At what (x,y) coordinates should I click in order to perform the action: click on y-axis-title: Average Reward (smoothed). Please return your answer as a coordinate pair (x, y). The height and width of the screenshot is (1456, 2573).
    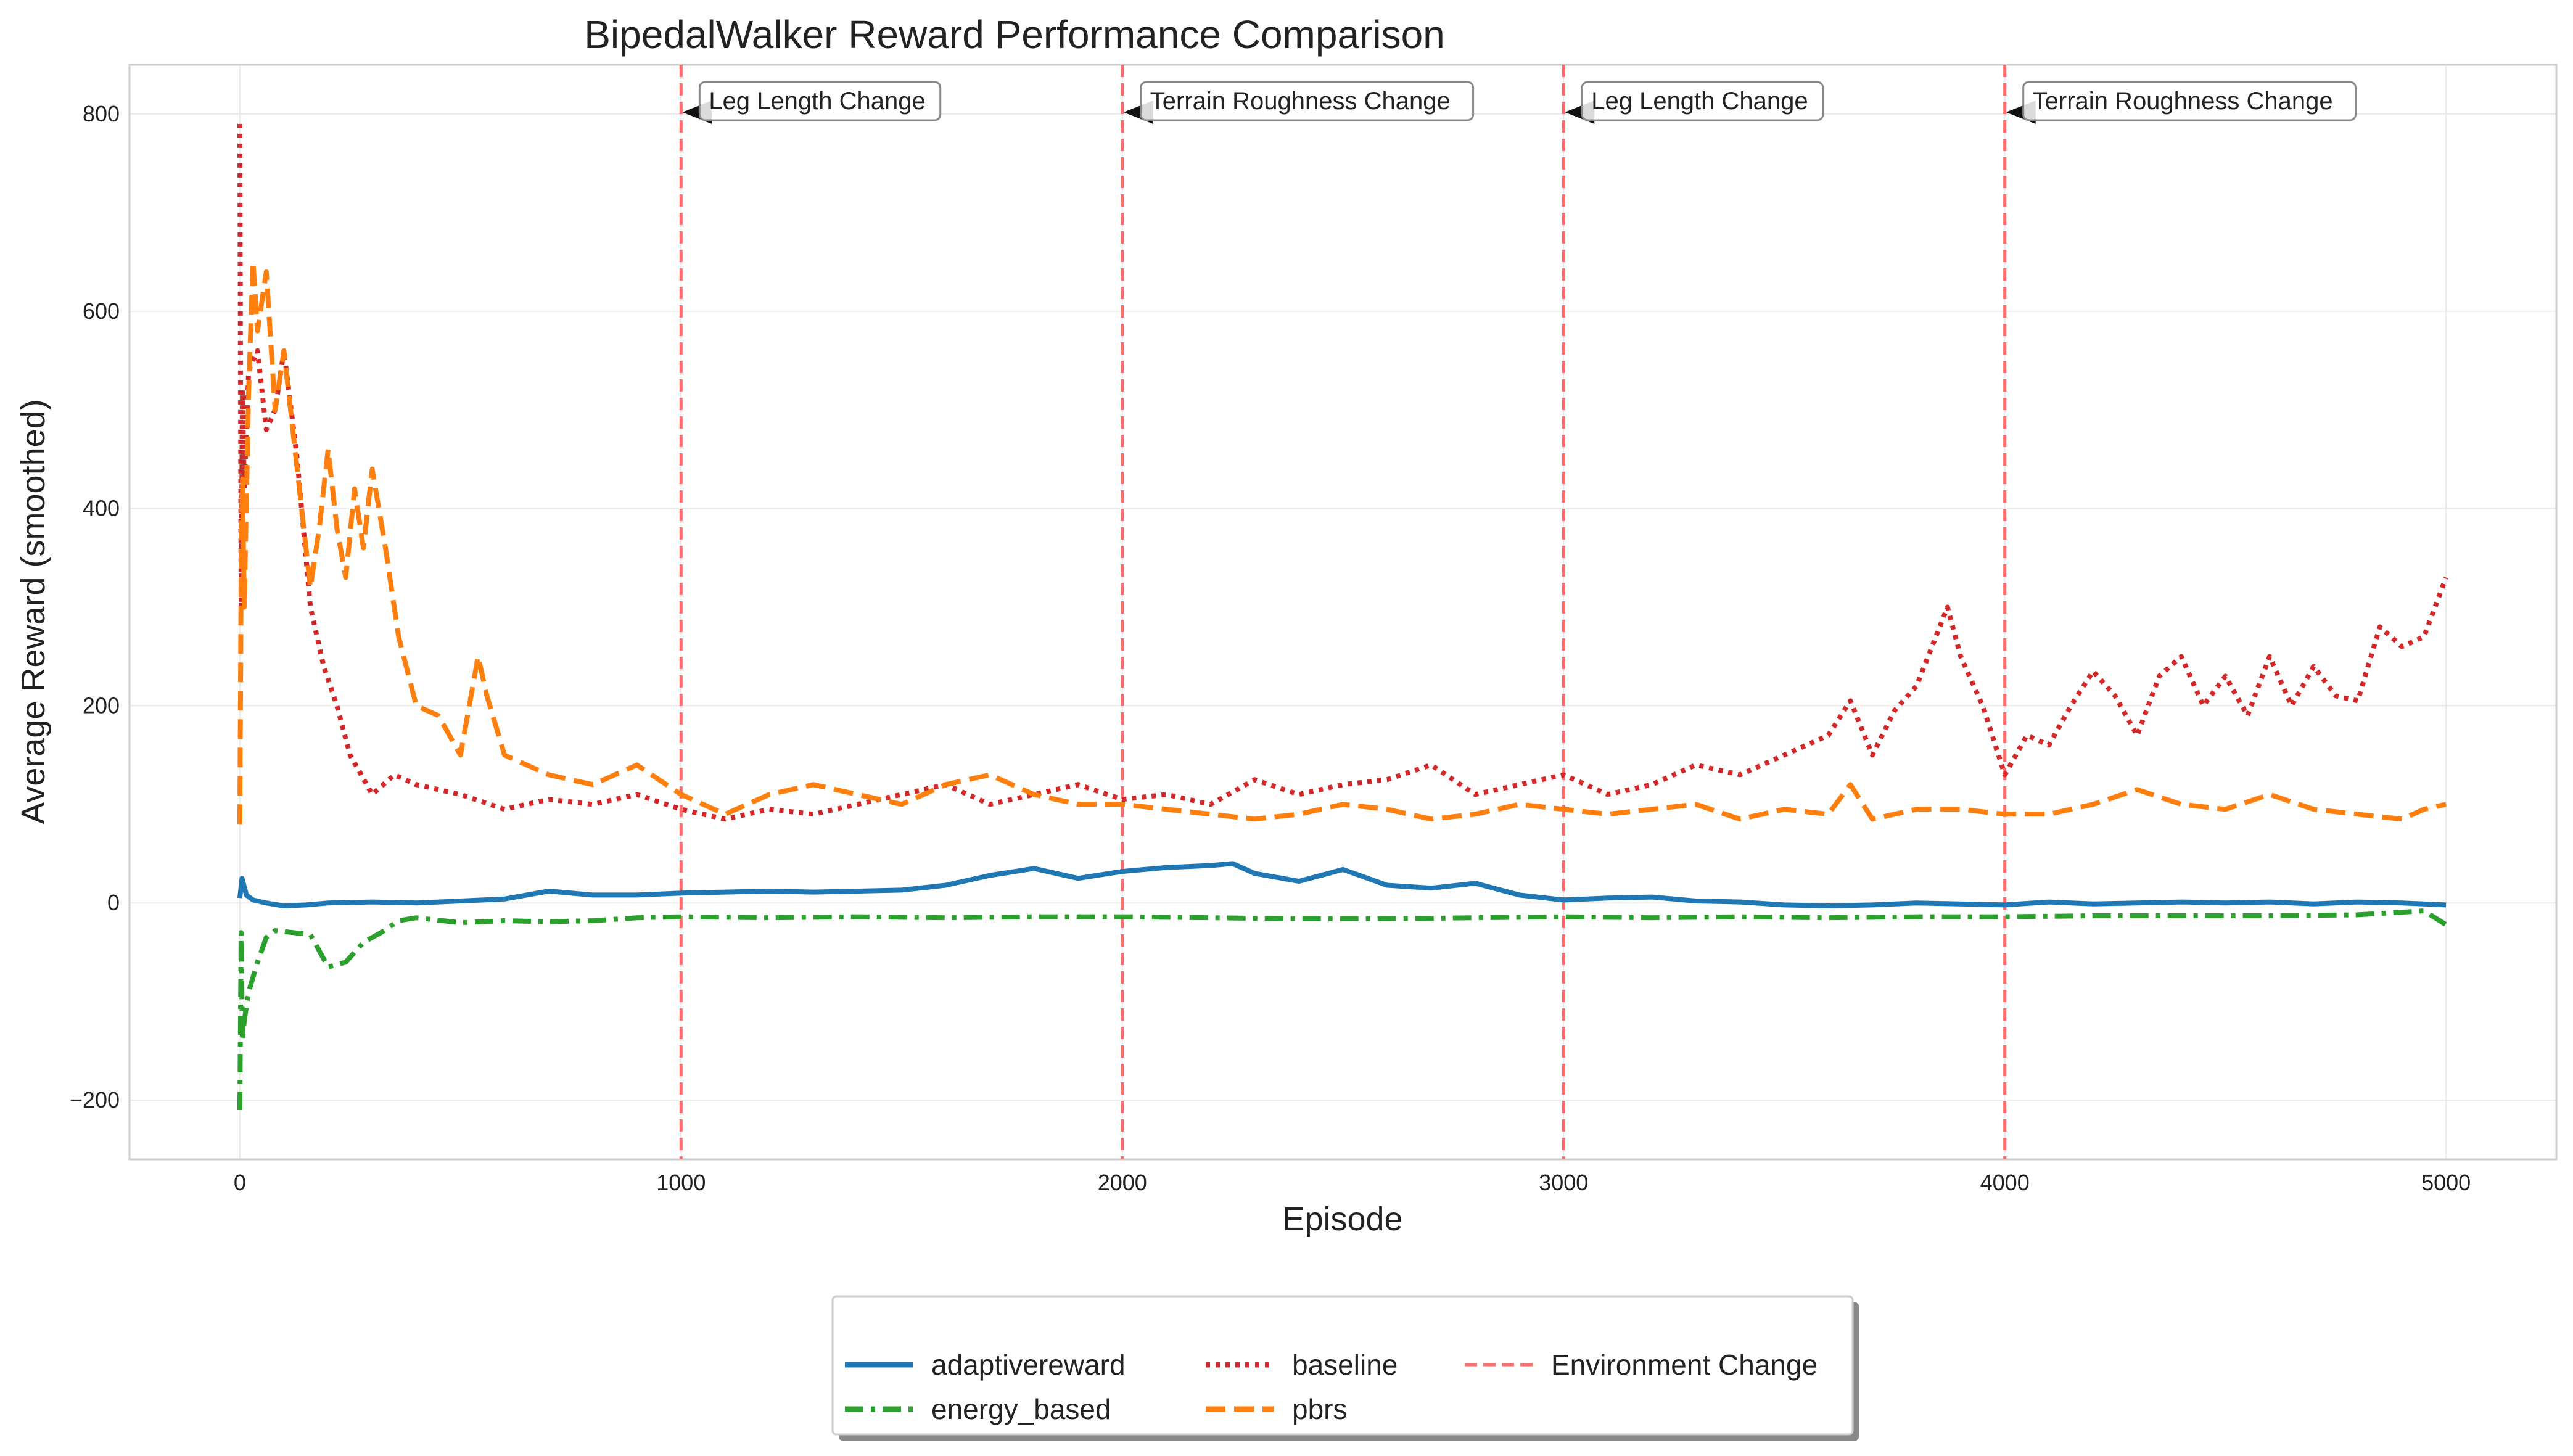
    Looking at the image, I should click on (33, 611).